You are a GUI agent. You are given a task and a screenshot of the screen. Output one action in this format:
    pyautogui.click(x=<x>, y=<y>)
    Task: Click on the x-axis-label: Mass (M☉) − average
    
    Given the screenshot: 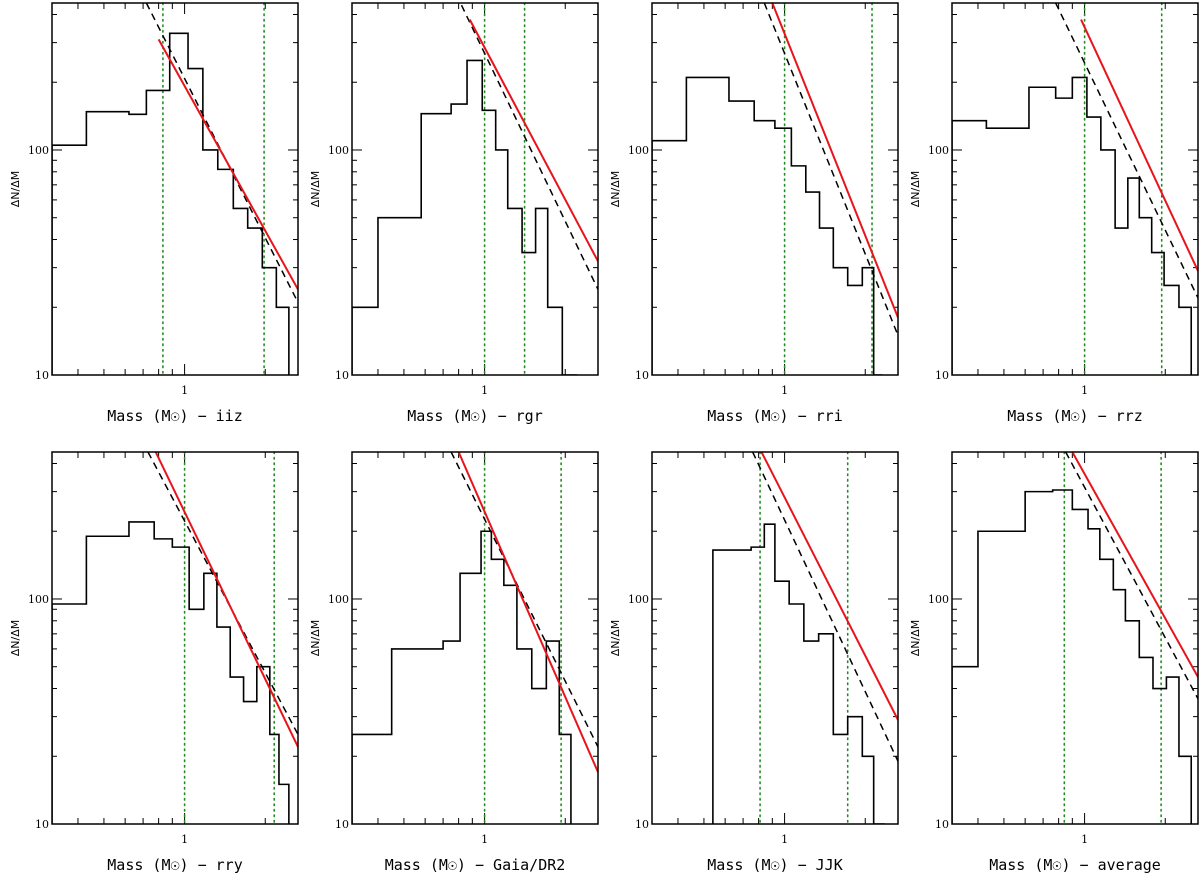 What is the action you would take?
    pyautogui.click(x=1075, y=865)
    